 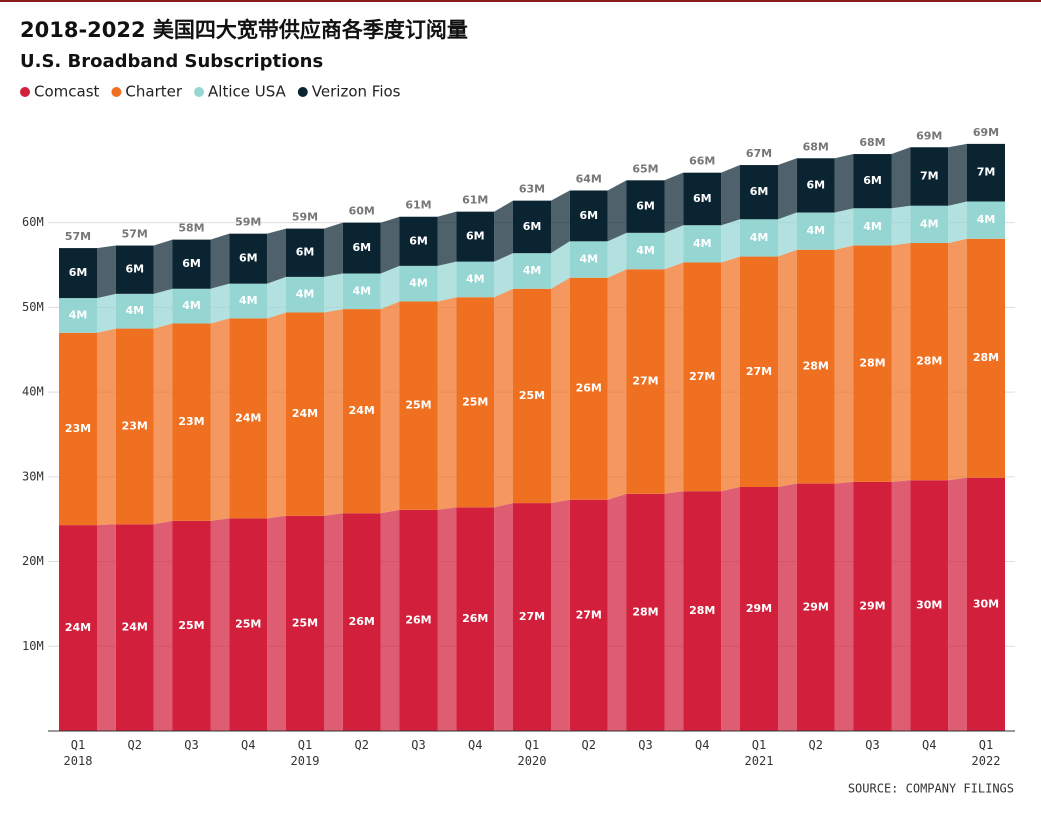 I want to click on data-label: 29M, so click(x=872, y=605).